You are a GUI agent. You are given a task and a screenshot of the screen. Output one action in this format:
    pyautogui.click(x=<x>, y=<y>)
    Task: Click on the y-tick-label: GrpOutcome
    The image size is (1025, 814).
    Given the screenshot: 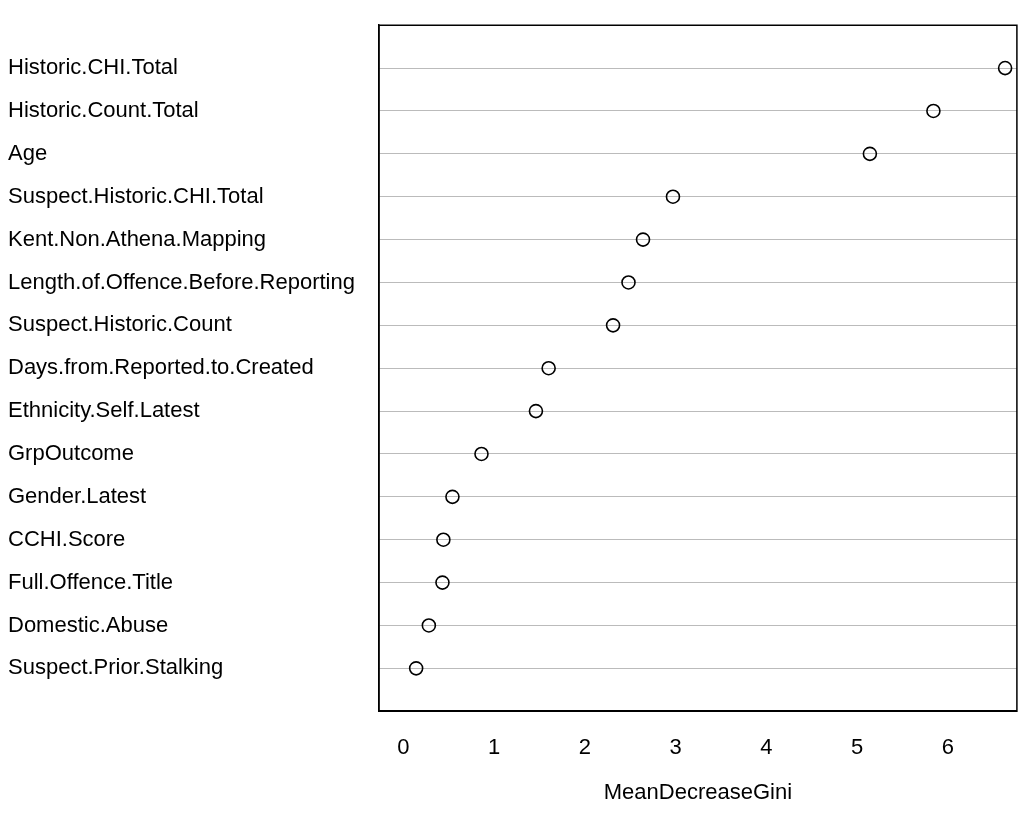 What is the action you would take?
    pyautogui.click(x=71, y=453)
    